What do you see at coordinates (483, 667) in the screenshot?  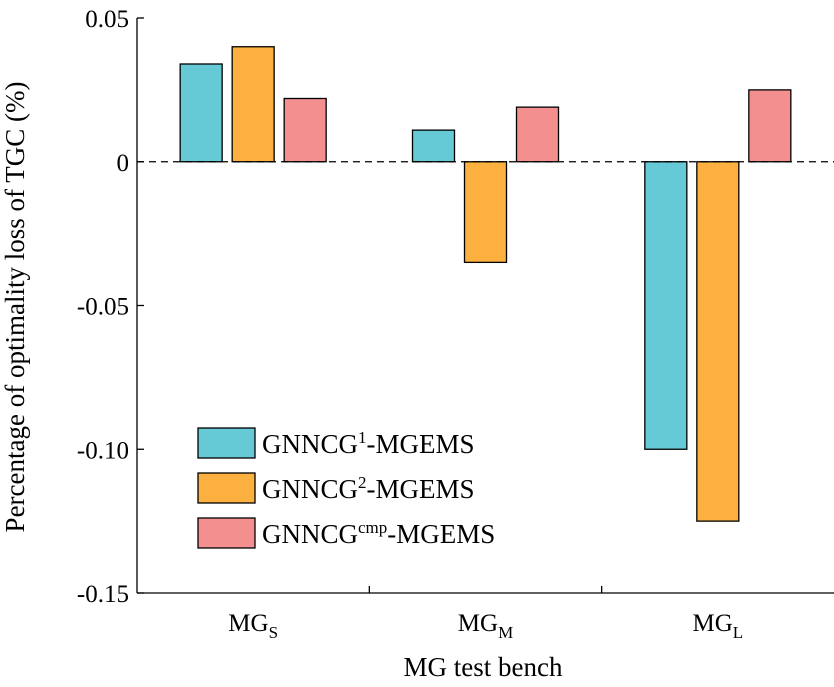 I see `x-axis-label: MG test bench` at bounding box center [483, 667].